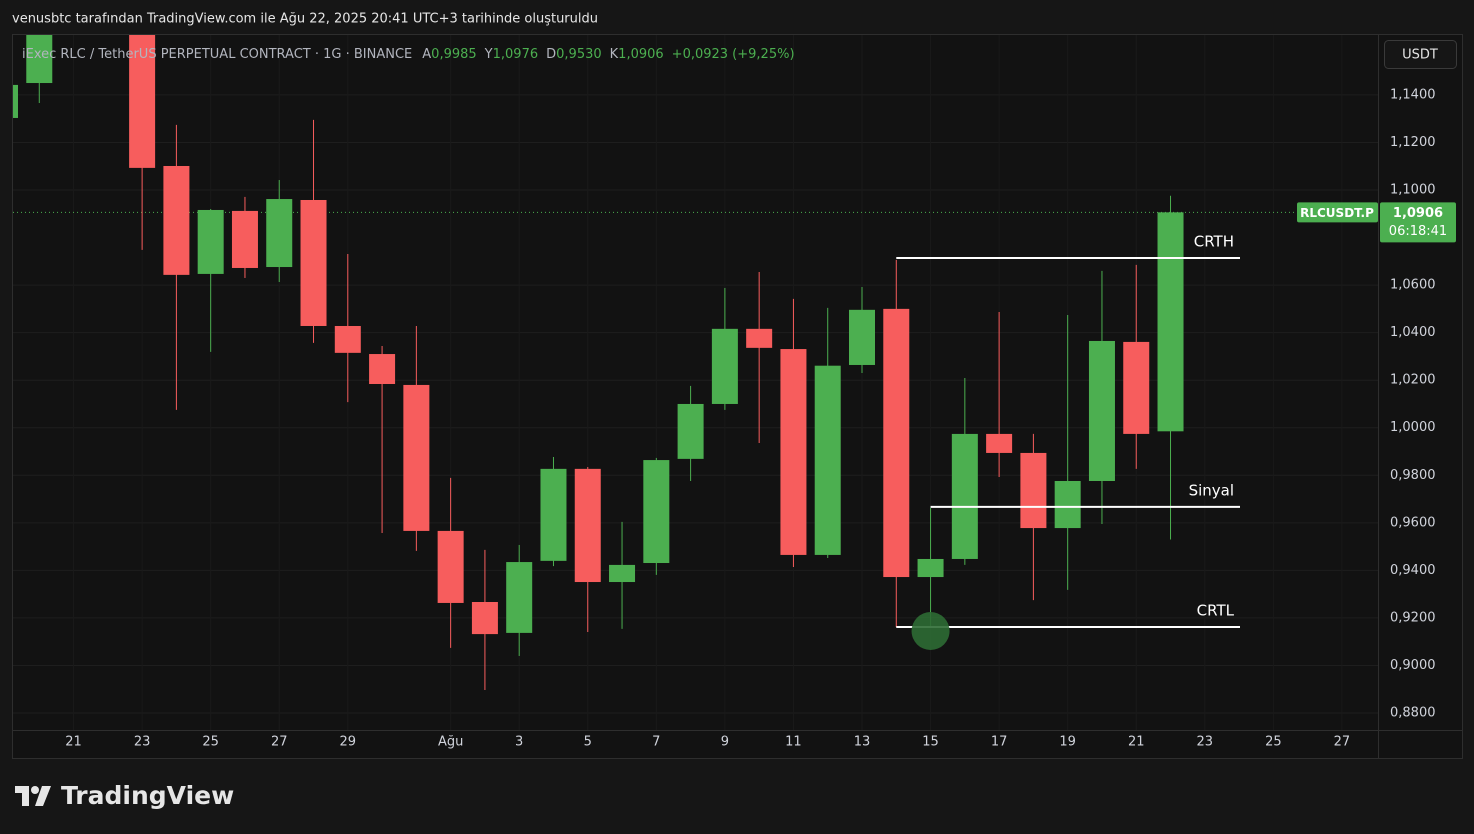  What do you see at coordinates (1413, 713) in the screenshot?
I see `y-tick-label: 0,8800` at bounding box center [1413, 713].